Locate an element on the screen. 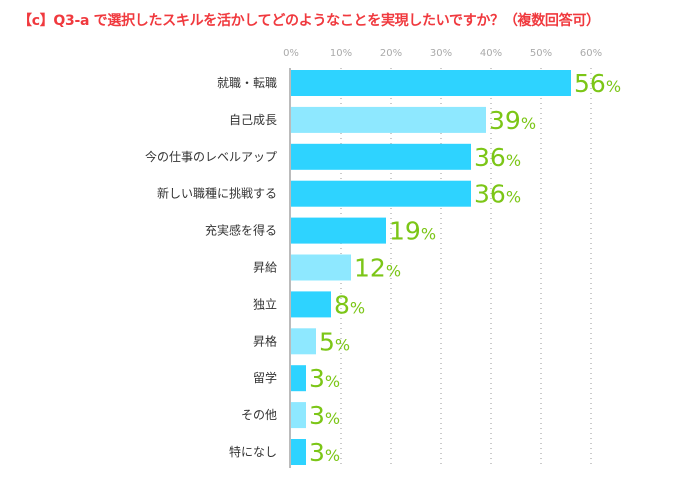  data-label: 8% is located at coordinates (349, 304).